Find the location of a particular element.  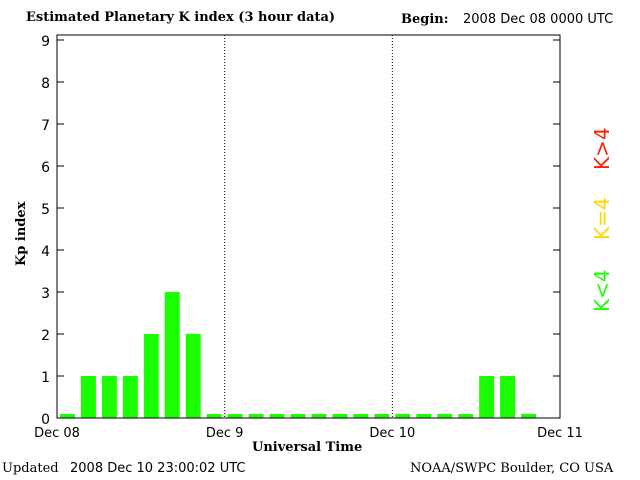

legend-k-below-4: K<4 is located at coordinates (602, 290).